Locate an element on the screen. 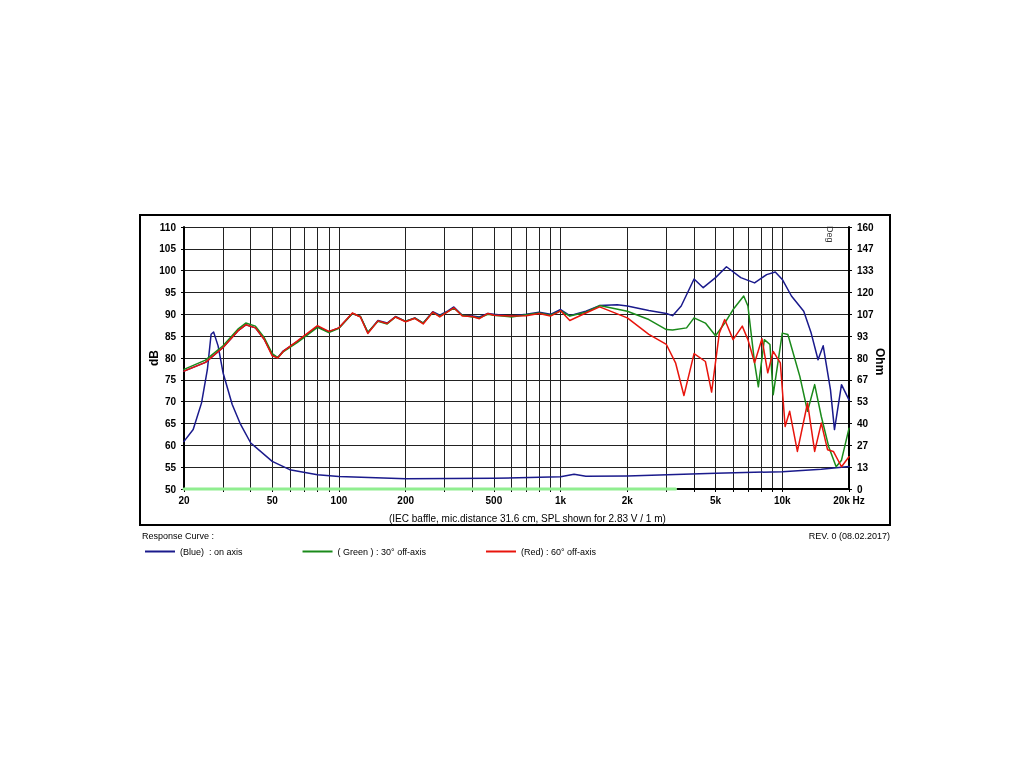 This screenshot has height=768, width=1024. y-tick-label: 65 is located at coordinates (170, 423).